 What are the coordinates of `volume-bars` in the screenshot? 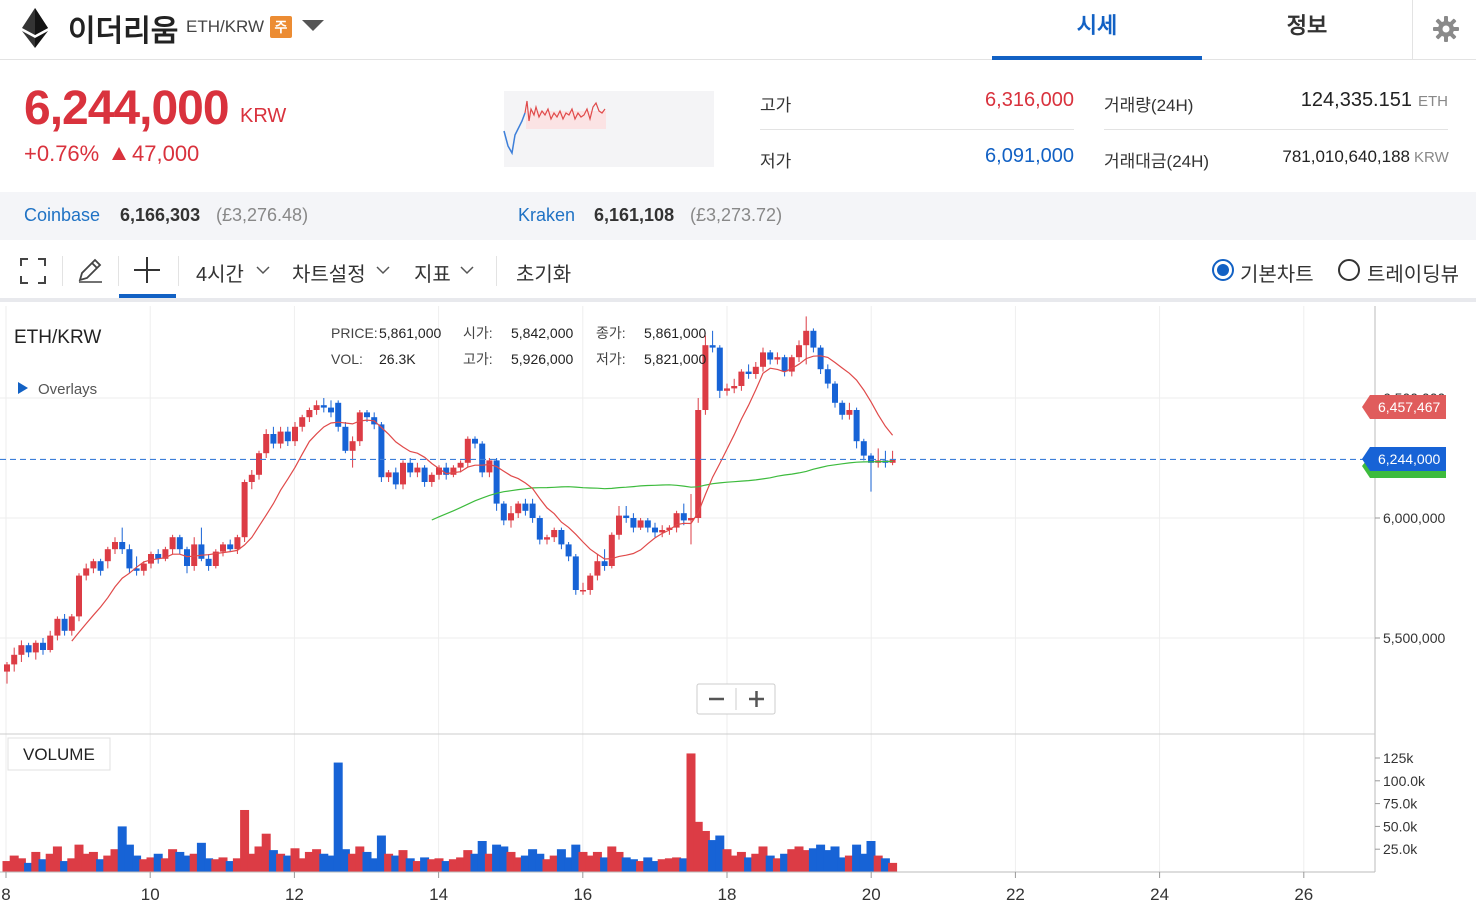 It's located at (450, 812).